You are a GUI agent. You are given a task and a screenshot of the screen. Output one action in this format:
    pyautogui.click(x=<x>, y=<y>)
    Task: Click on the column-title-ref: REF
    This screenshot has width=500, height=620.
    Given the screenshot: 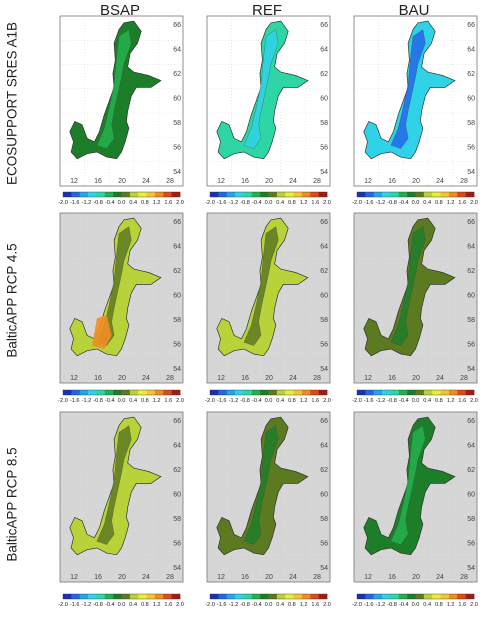 What is the action you would take?
    pyautogui.click(x=267, y=10)
    